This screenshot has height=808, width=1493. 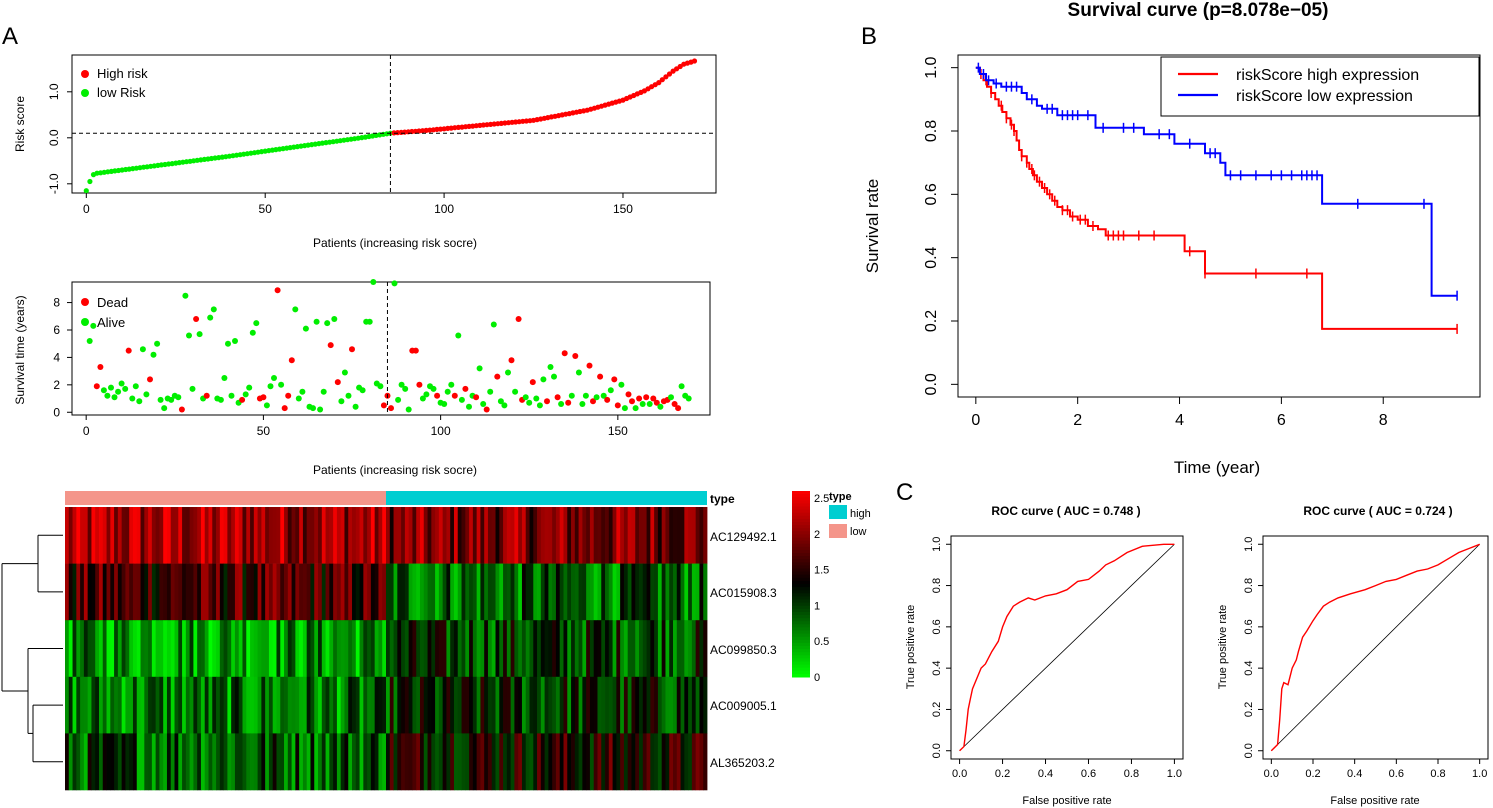 What do you see at coordinates (1374, 801) in the screenshot?
I see `roc2-xlabel: False positive rate` at bounding box center [1374, 801].